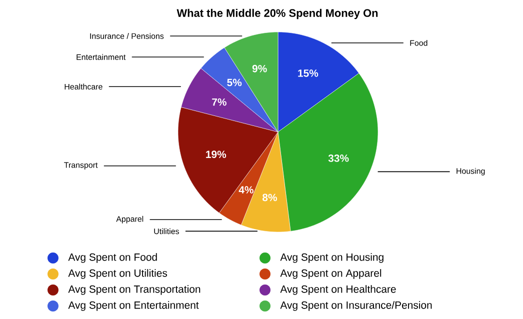  Describe the element at coordinates (270, 198) in the screenshot. I see `data-label: 8%` at that location.